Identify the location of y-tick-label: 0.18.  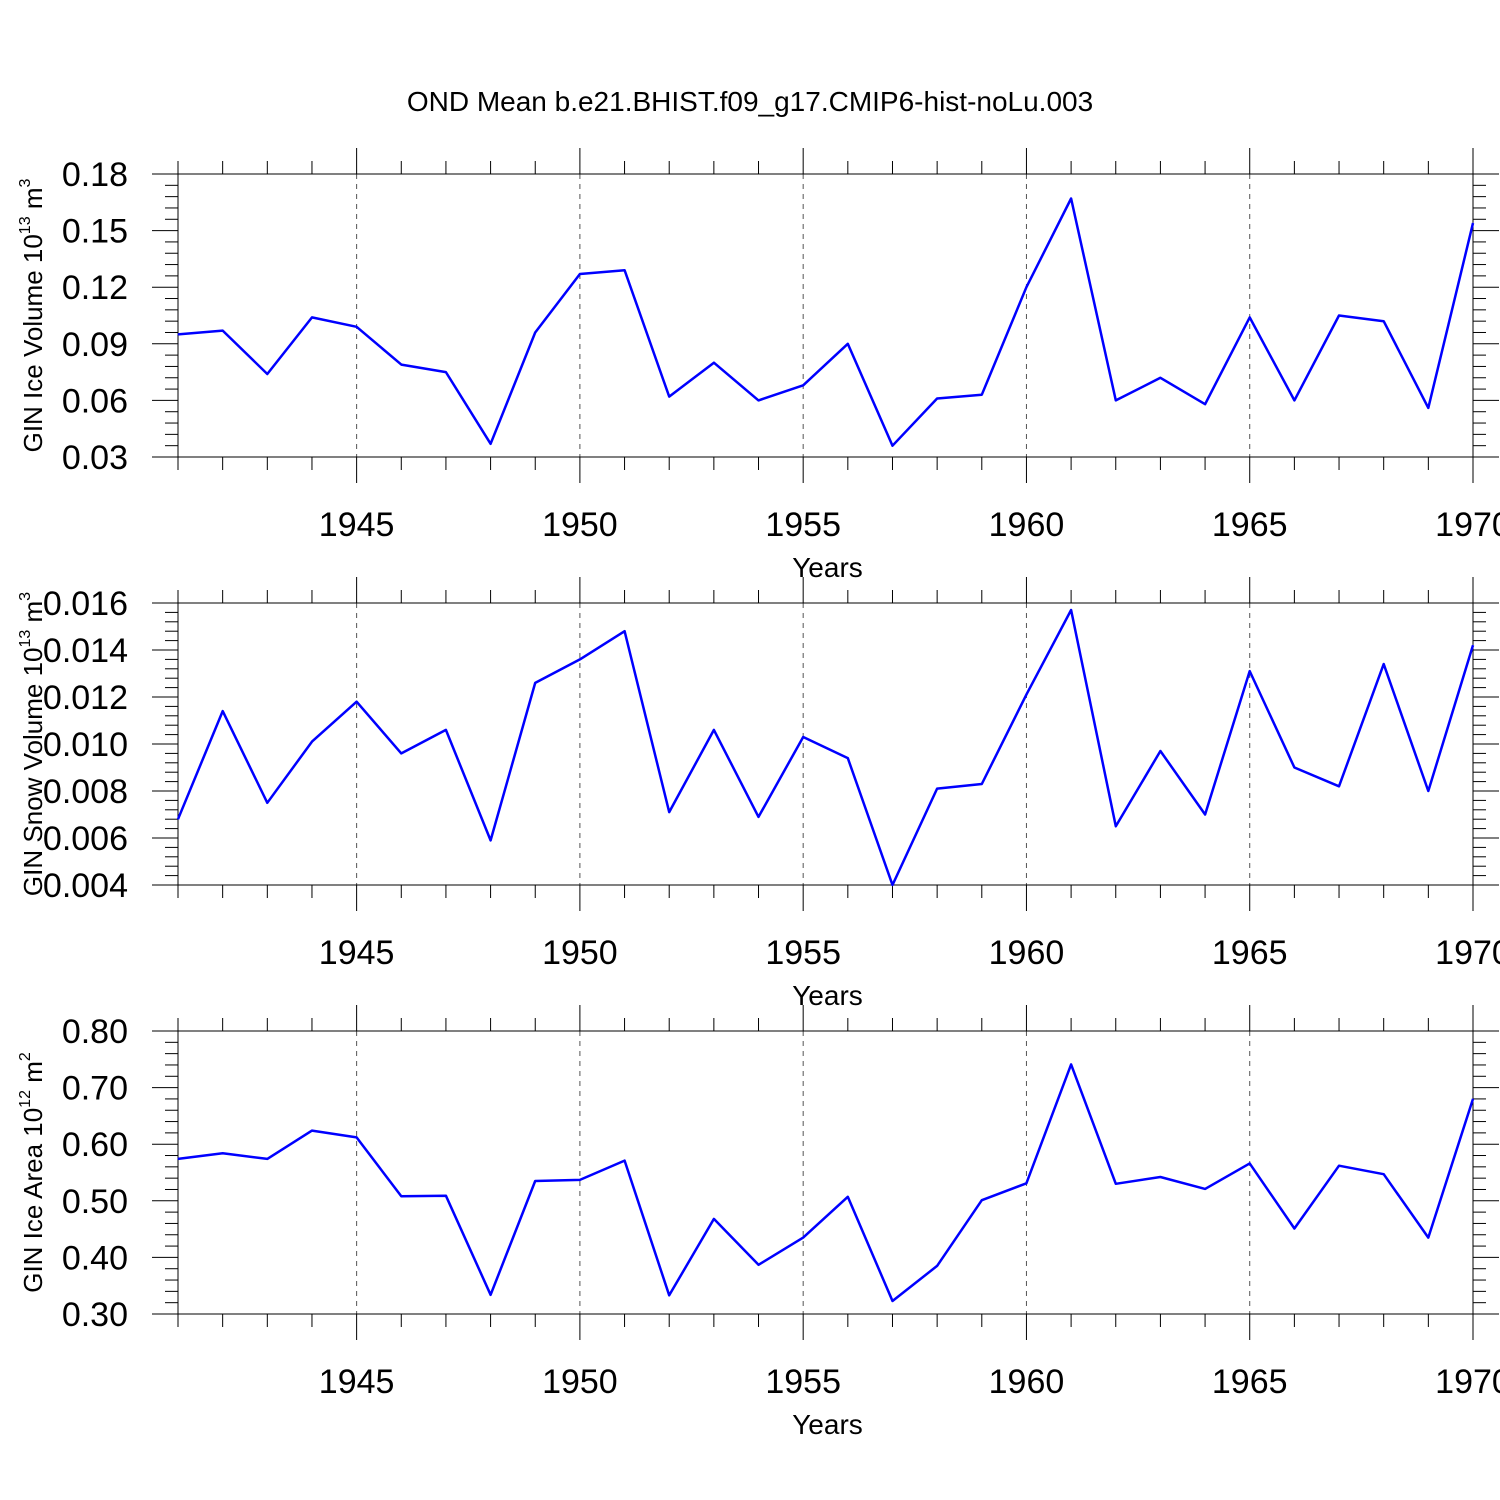
(95, 175).